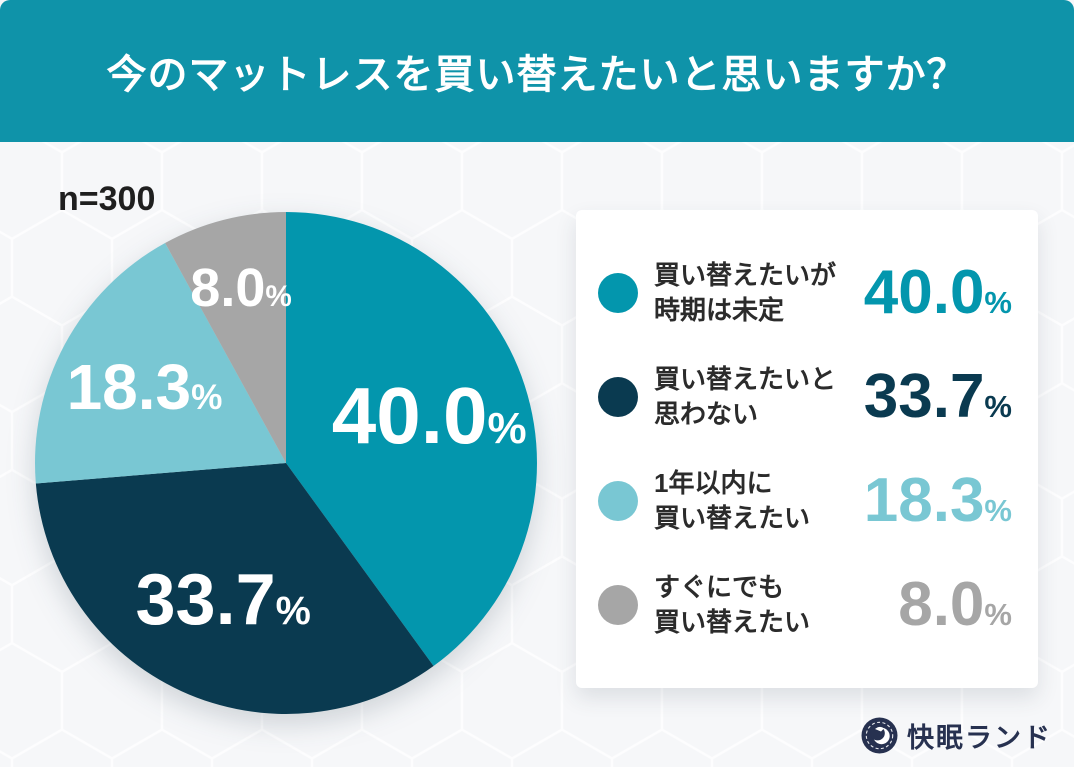 The width and height of the screenshot is (1074, 767). Describe the element at coordinates (937, 396) in the screenshot. I see `legend-value: 33.7%` at that location.